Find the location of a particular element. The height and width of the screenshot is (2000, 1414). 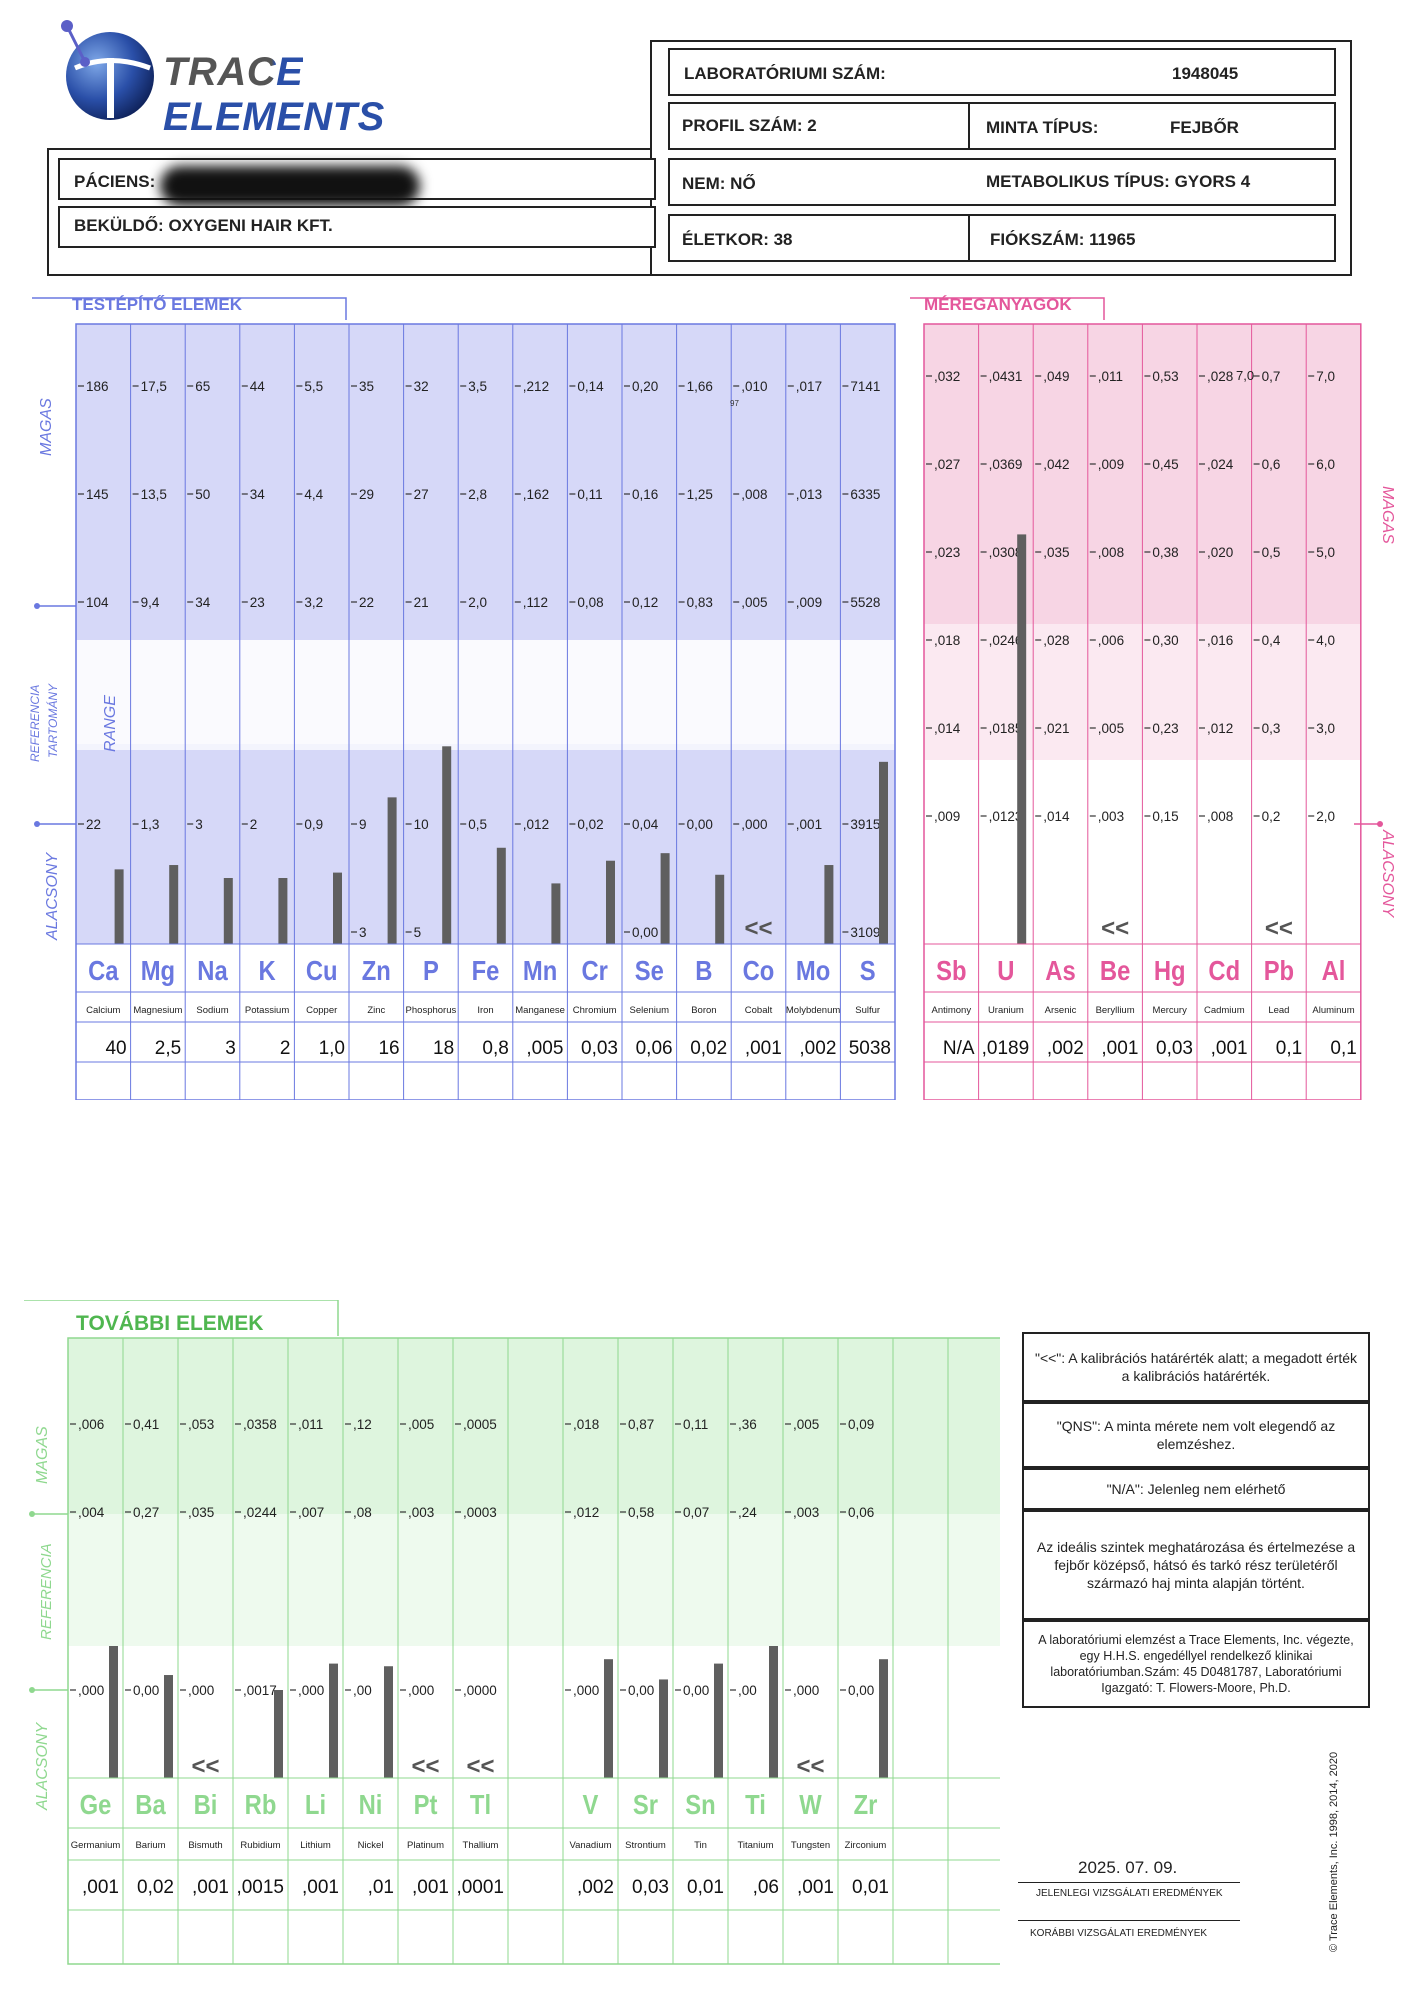

drawer-box: FIÓKSZÁM: 11965 is located at coordinates (1152, 238).